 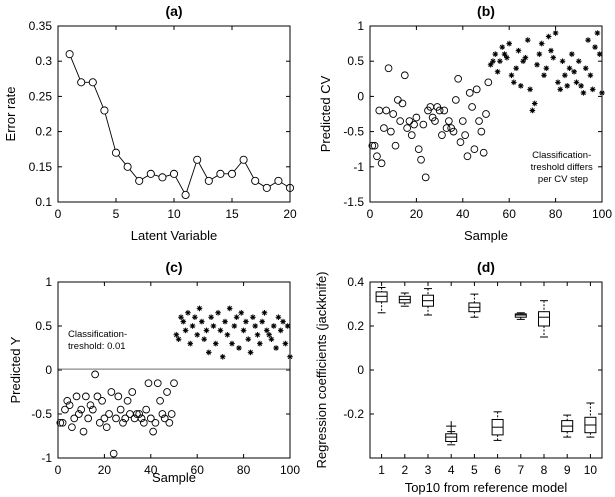 I want to click on panel-b-xtick-label: 40, so click(x=463, y=214).